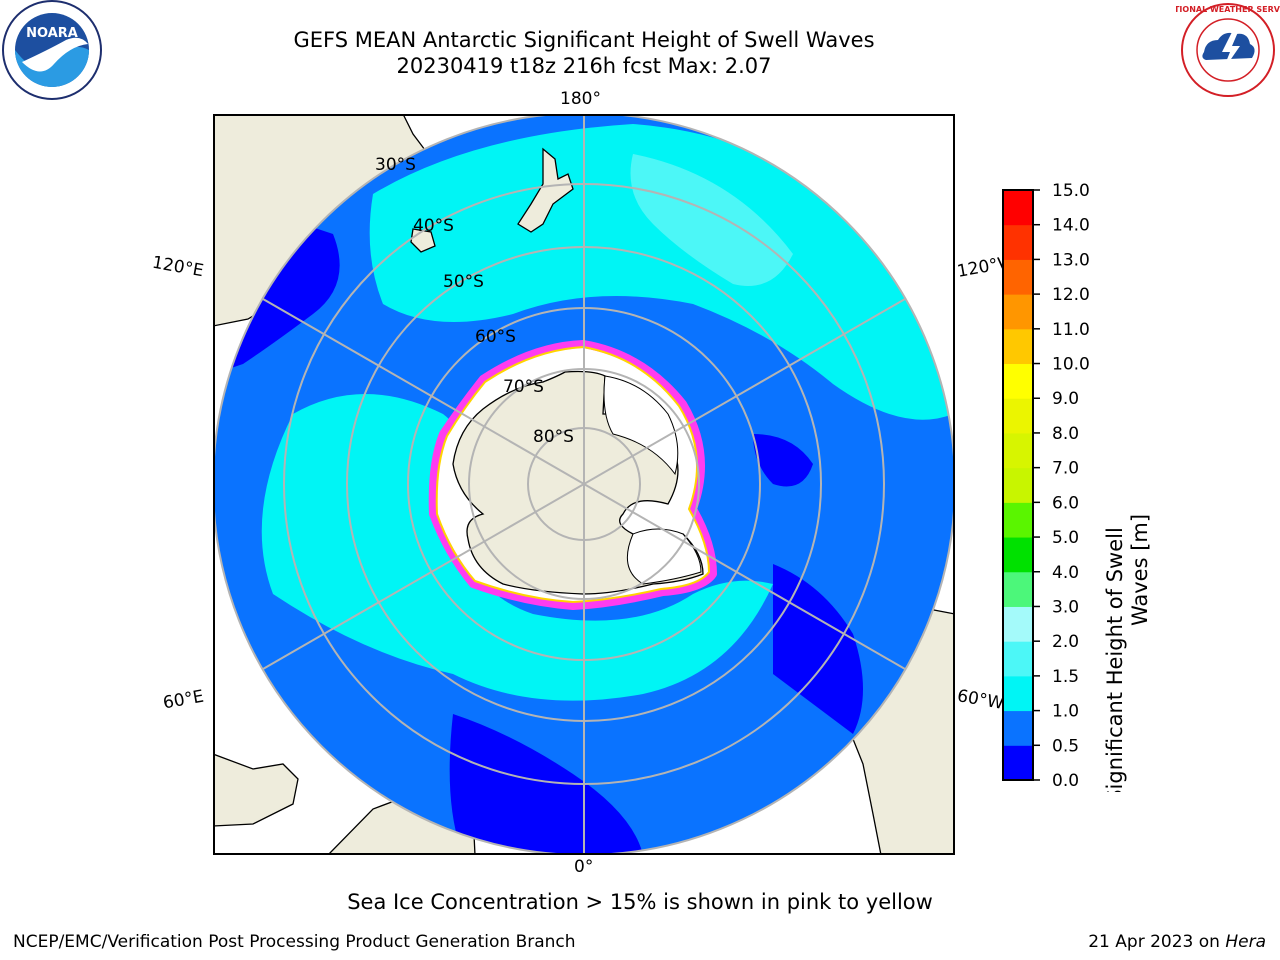 Image resolution: width=1280 pixels, height=960 pixels. I want to click on lon-label-top: 180°, so click(580, 99).